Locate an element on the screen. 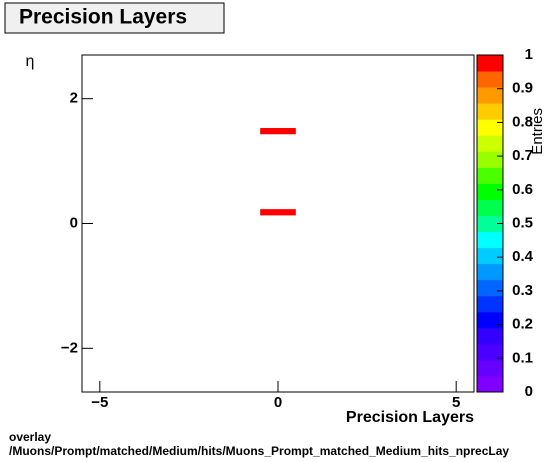  z-tick-label: 0.2 is located at coordinates (522, 324).